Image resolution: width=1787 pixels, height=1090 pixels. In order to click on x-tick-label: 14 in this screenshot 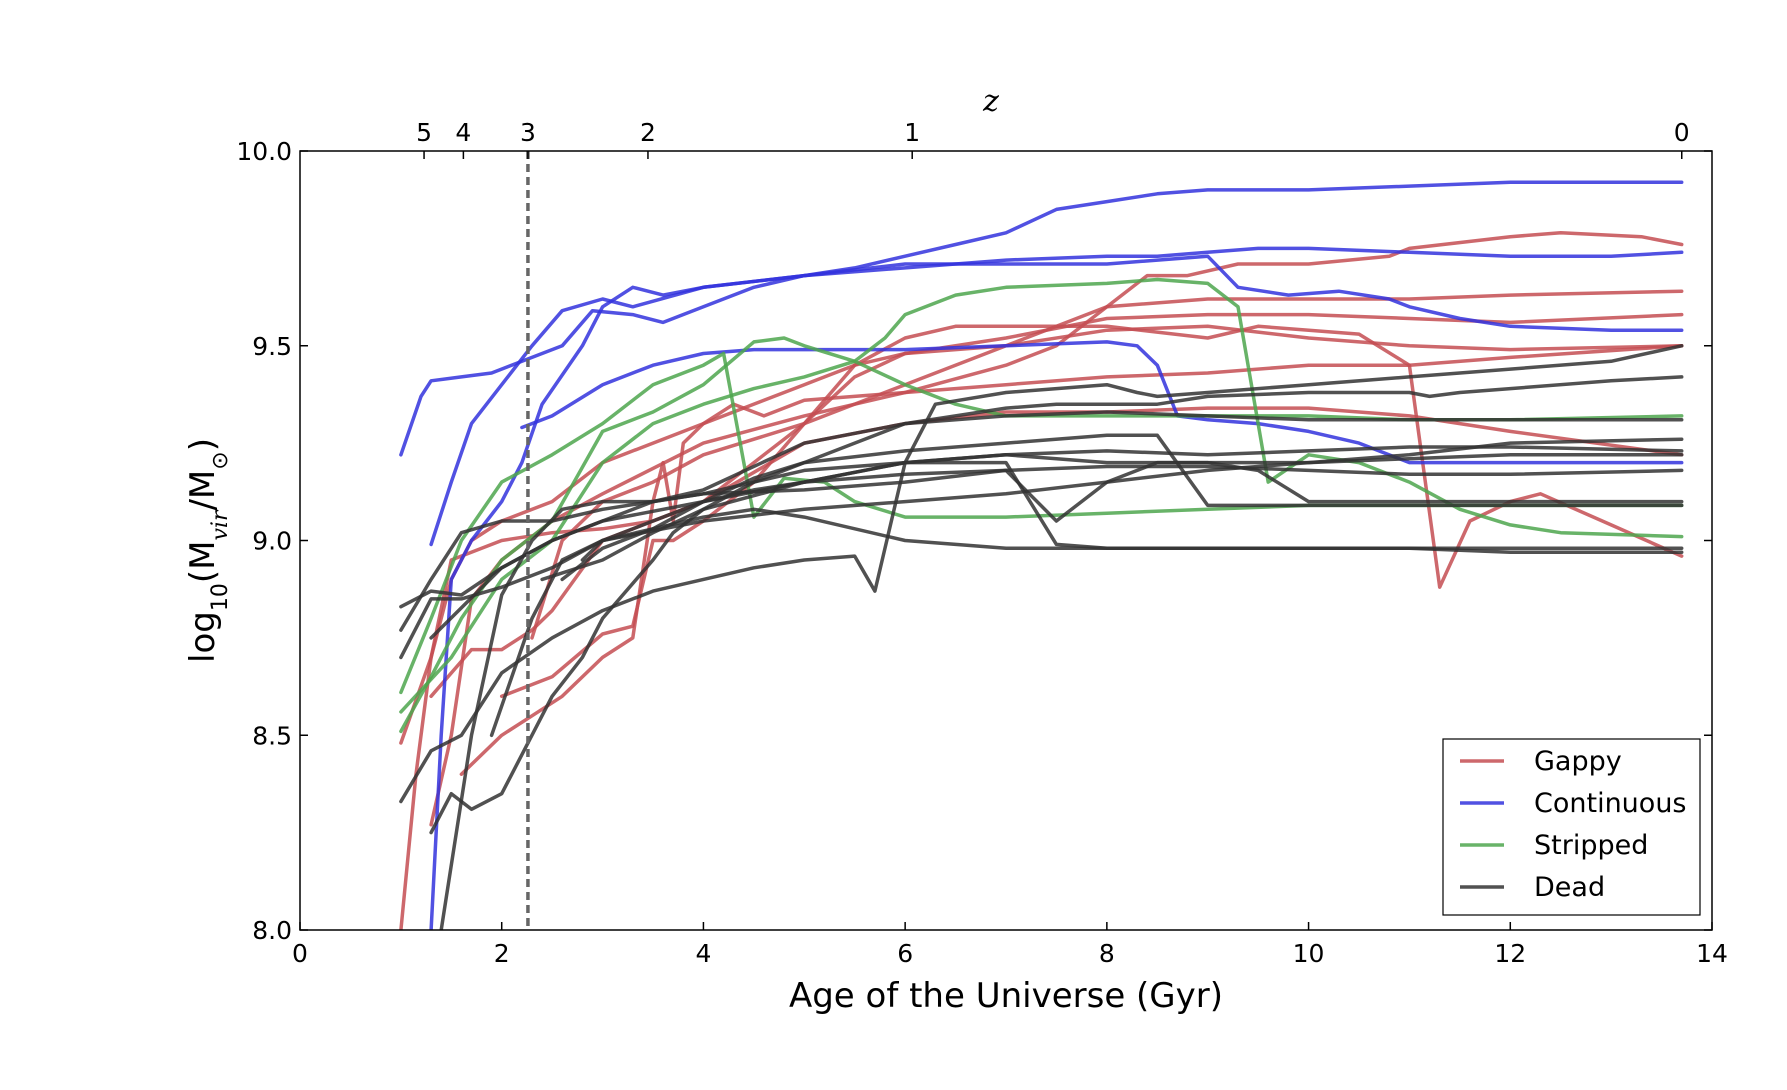, I will do `click(1712, 953)`.